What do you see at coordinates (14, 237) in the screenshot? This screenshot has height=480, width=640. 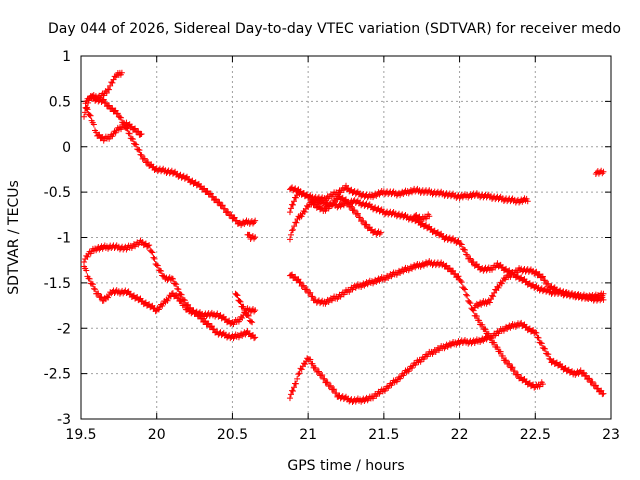 I see `y-axis-label: SDTVAR / TECUs` at bounding box center [14, 237].